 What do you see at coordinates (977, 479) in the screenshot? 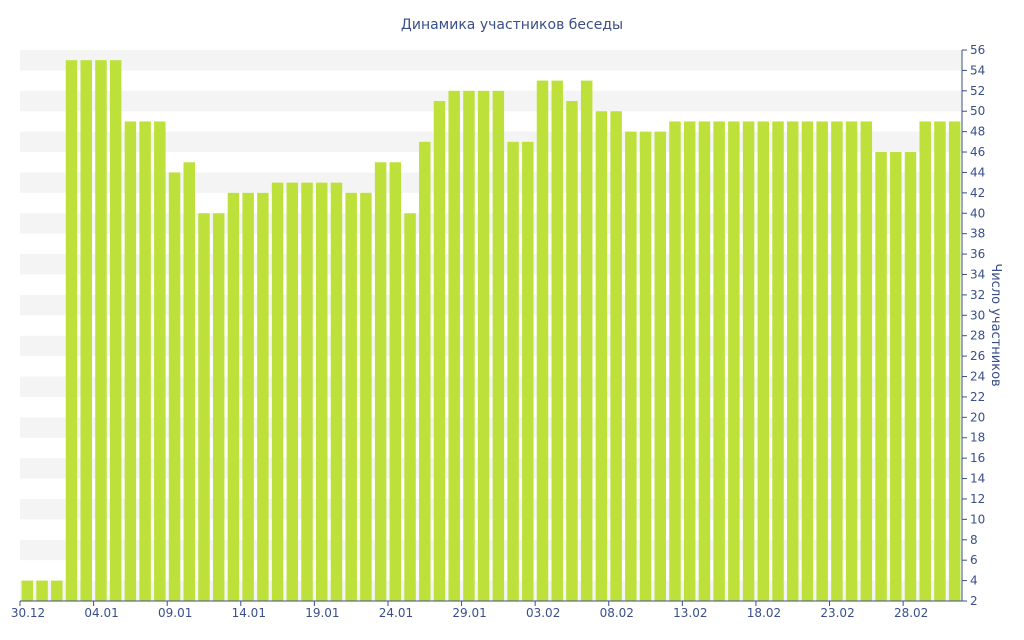
I see `y-tick-label: 14` at bounding box center [977, 479].